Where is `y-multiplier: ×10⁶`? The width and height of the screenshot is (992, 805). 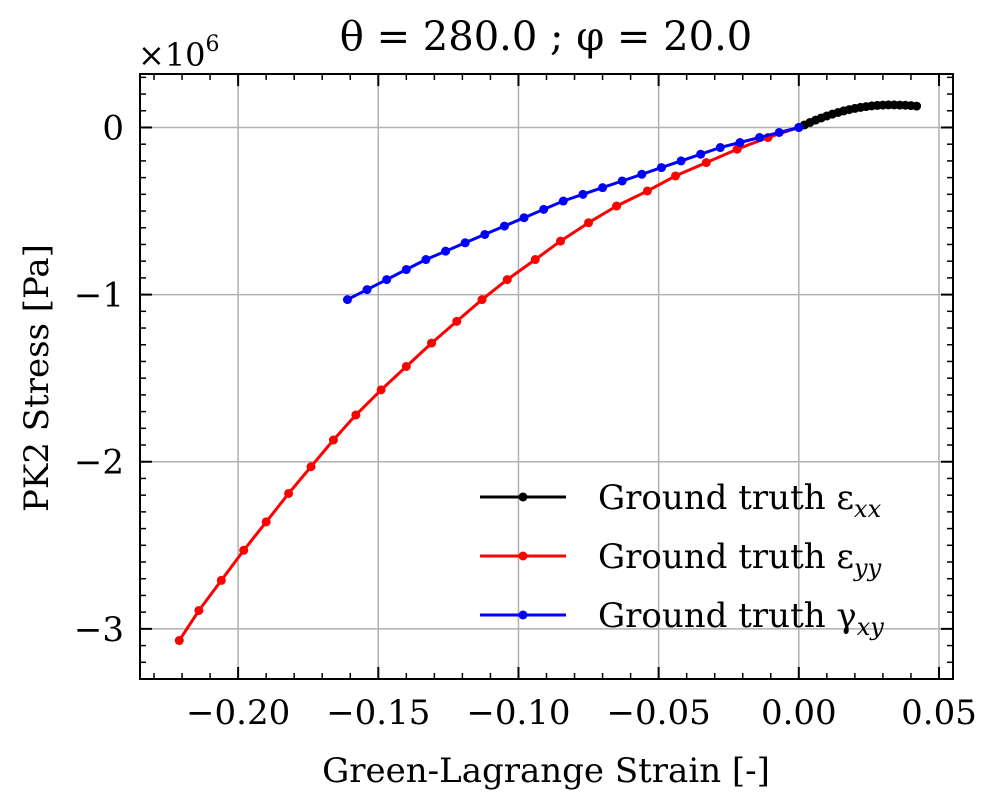 y-multiplier: ×10⁶ is located at coordinates (179, 53).